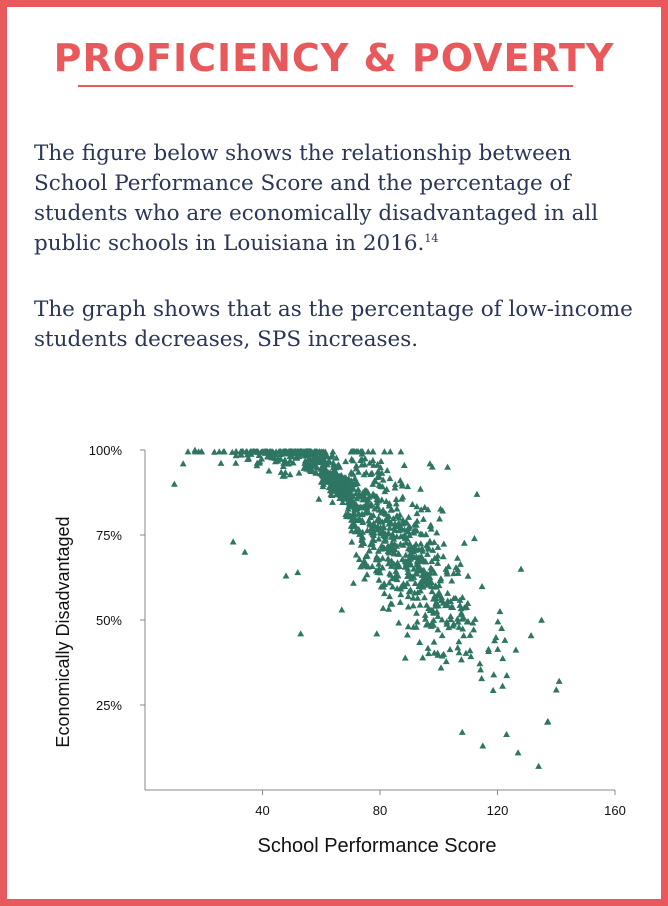  Describe the element at coordinates (498, 810) in the screenshot. I see `x-tick-label: 120` at that location.